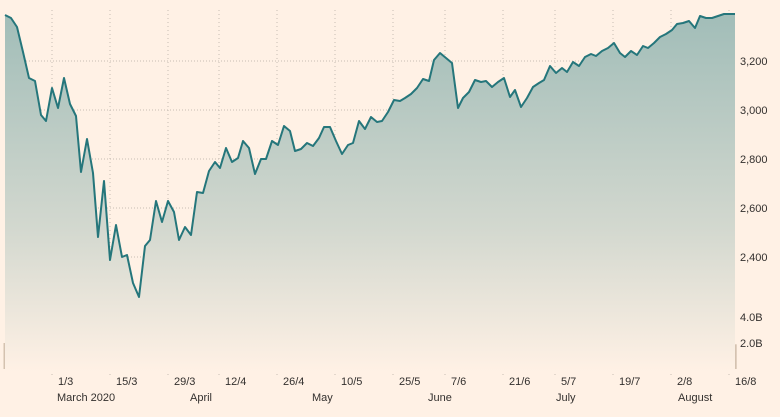  I want to click on price-axis-labels: 2,400 2,600 2,800 3,000 3,200, so click(754, 160).